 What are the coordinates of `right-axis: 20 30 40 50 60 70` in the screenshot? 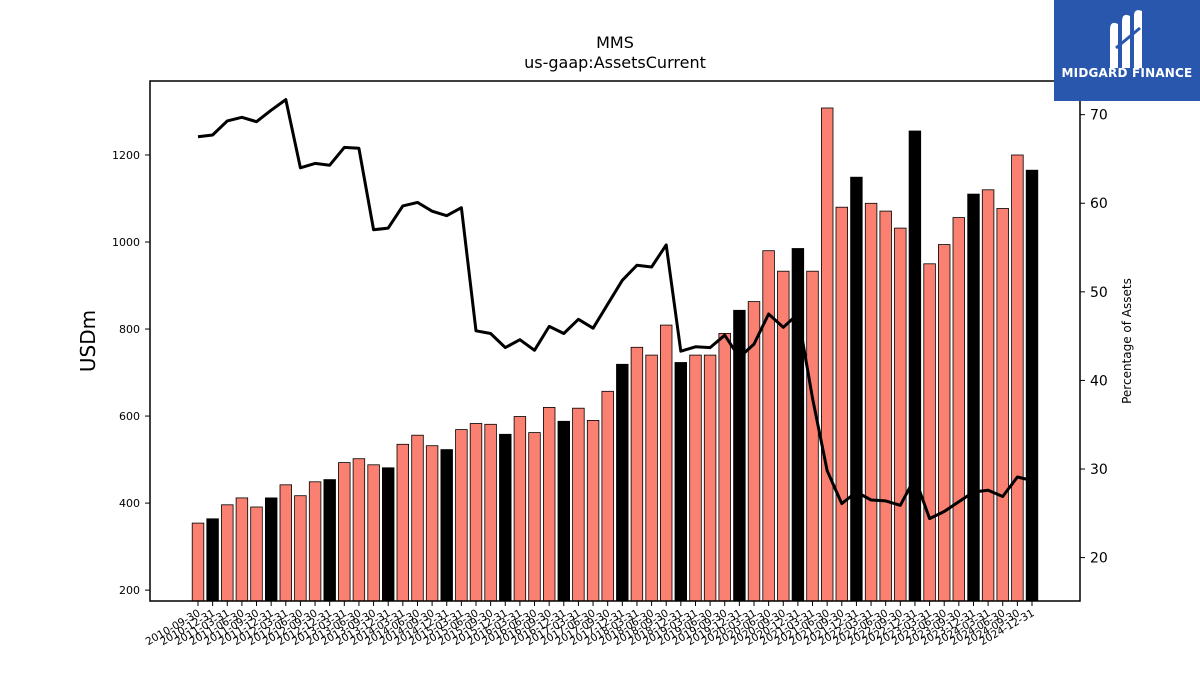 It's located at (1094, 337).